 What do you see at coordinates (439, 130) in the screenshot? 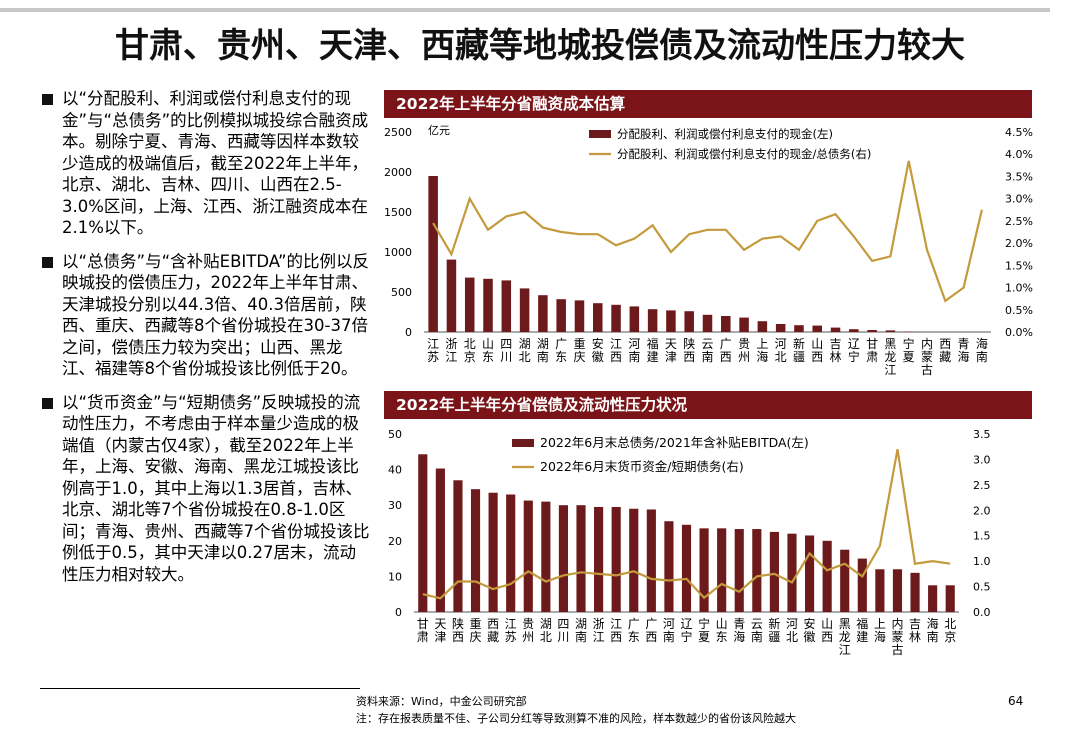
I see `unit-label: 亿元` at bounding box center [439, 130].